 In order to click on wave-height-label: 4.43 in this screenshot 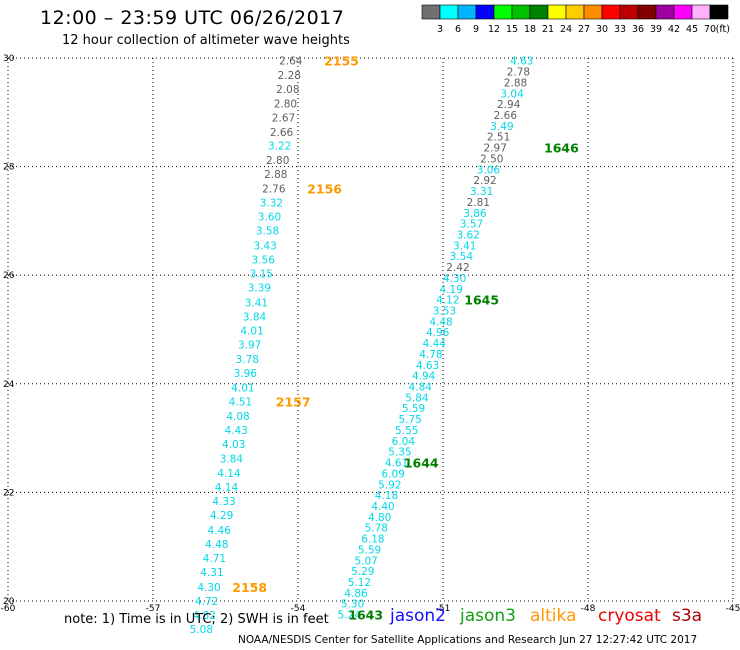, I will do `click(235, 431)`.